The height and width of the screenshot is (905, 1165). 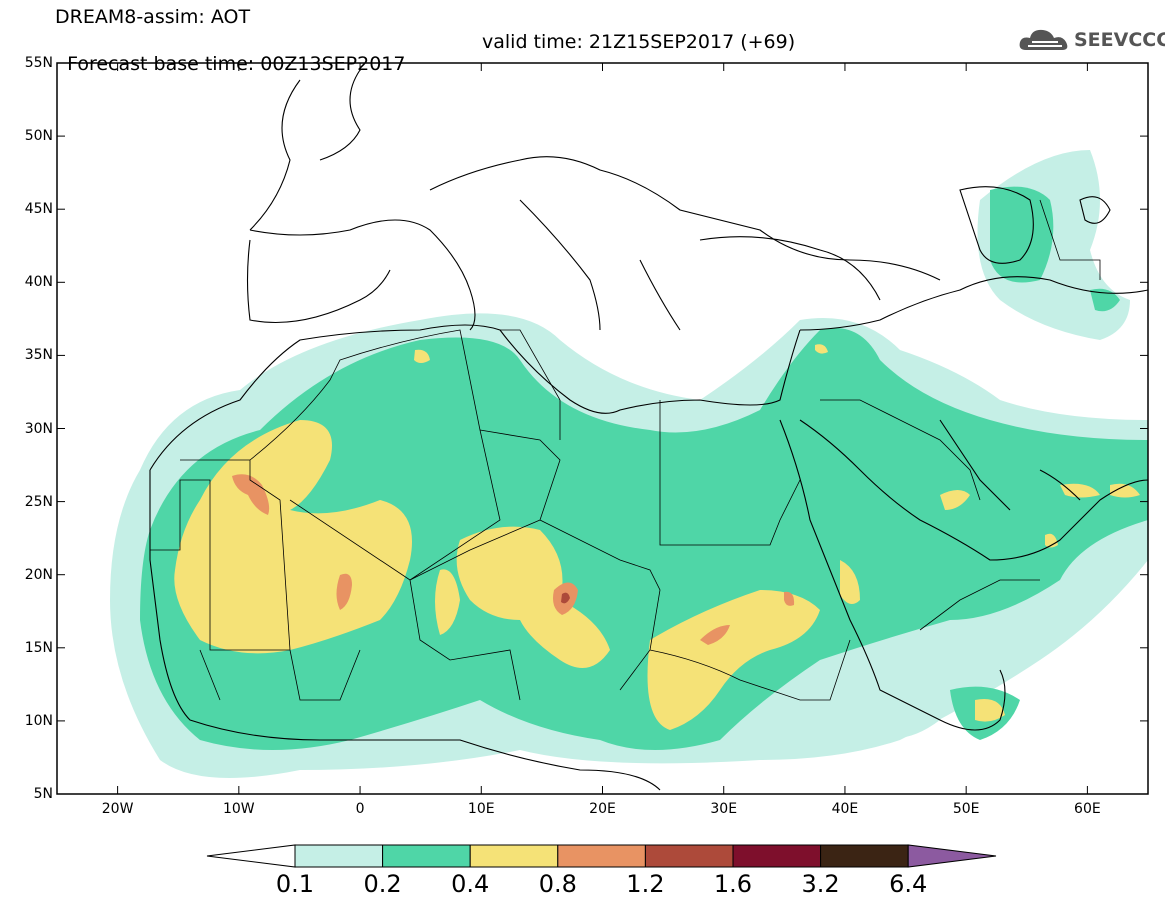 What do you see at coordinates (821, 884) in the screenshot?
I see `colorbar-level-label: 3.2` at bounding box center [821, 884].